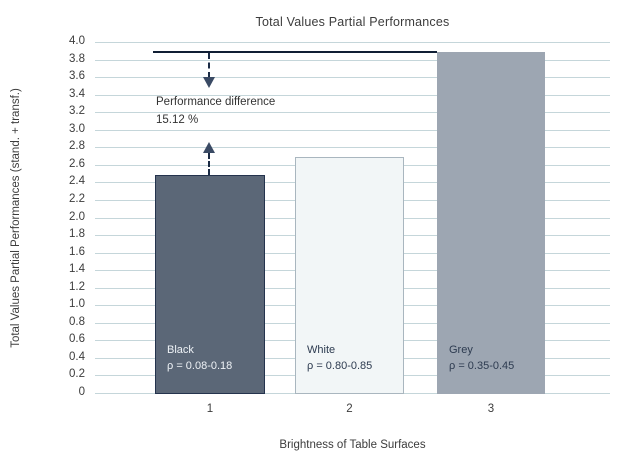 This screenshot has height=468, width=624. Describe the element at coordinates (77, 251) in the screenshot. I see `y-tick-label: 1.6` at that location.